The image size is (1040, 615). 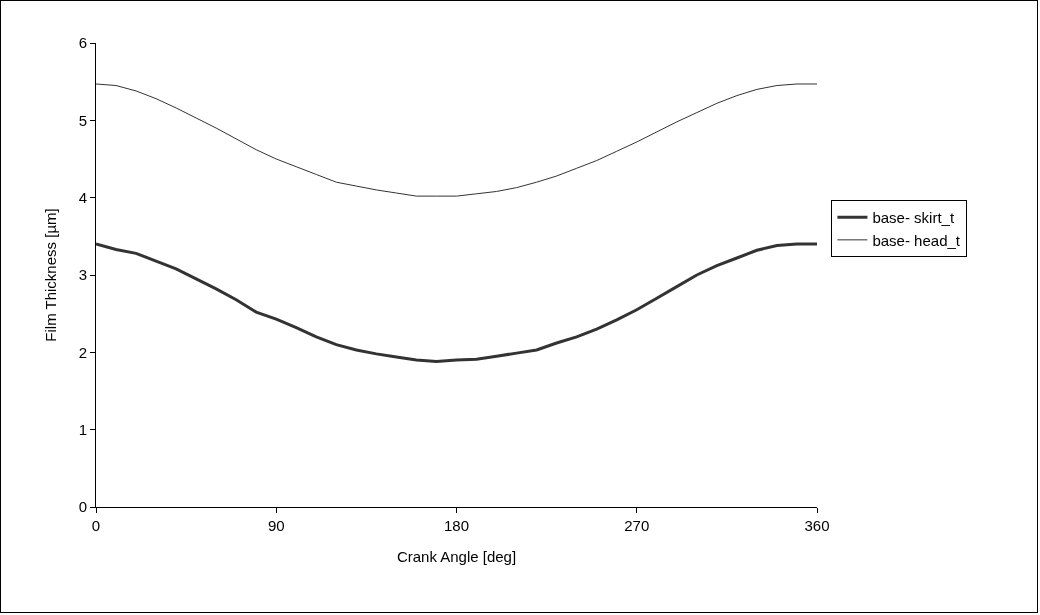 I want to click on y-axis-title: Film Thickness [µm], so click(x=50, y=275).